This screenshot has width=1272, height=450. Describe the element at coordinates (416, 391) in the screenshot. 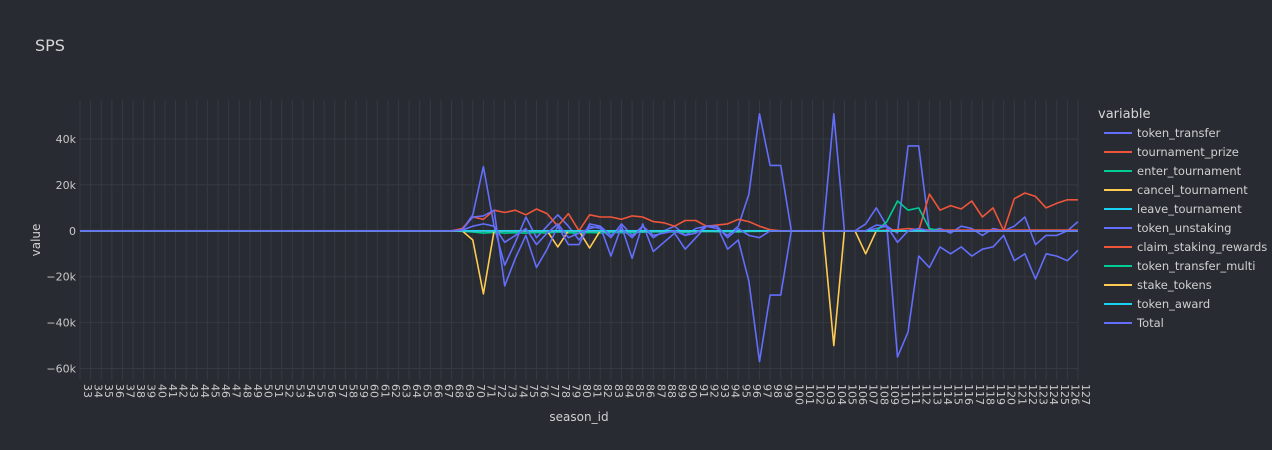

I see `x-tick-label: 64` at that location.